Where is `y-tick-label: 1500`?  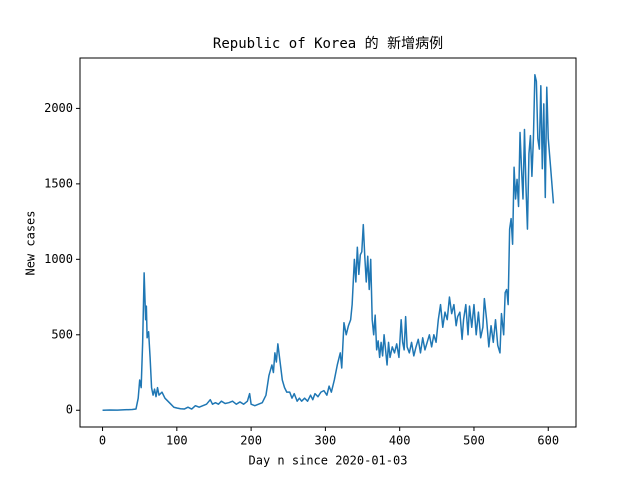 y-tick-label: 1500 is located at coordinates (58, 183).